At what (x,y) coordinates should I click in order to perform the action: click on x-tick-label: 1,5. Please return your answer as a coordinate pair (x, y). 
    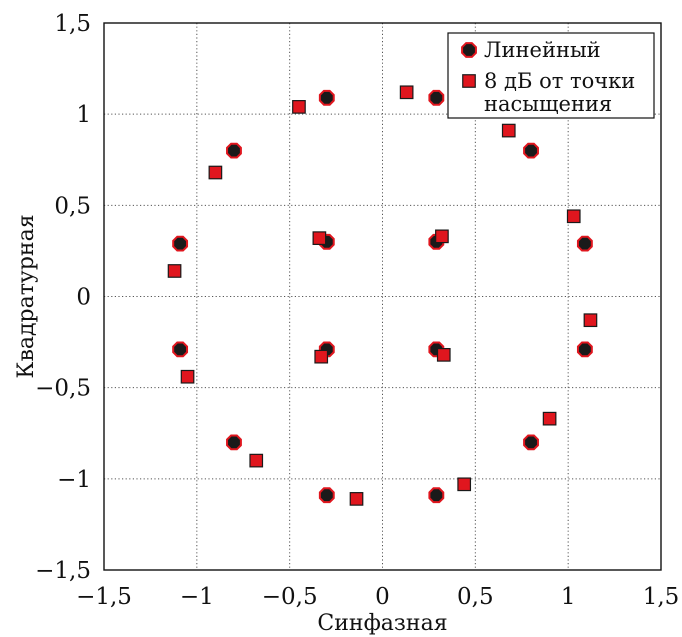
    Looking at the image, I should click on (661, 597).